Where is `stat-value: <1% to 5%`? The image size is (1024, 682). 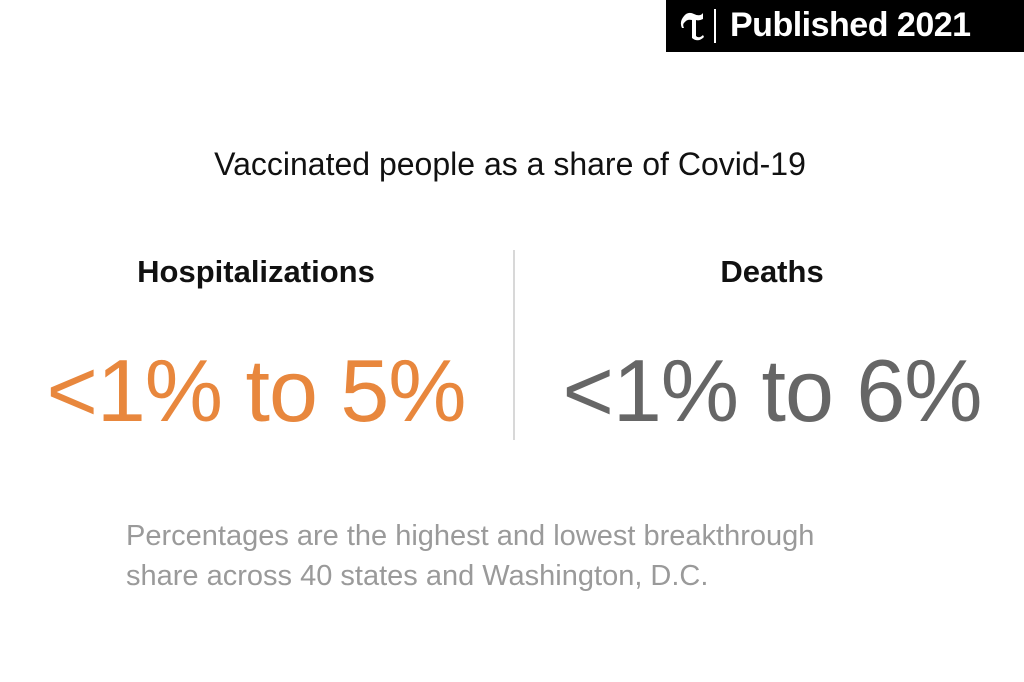 stat-value: <1% to 5% is located at coordinates (256, 390).